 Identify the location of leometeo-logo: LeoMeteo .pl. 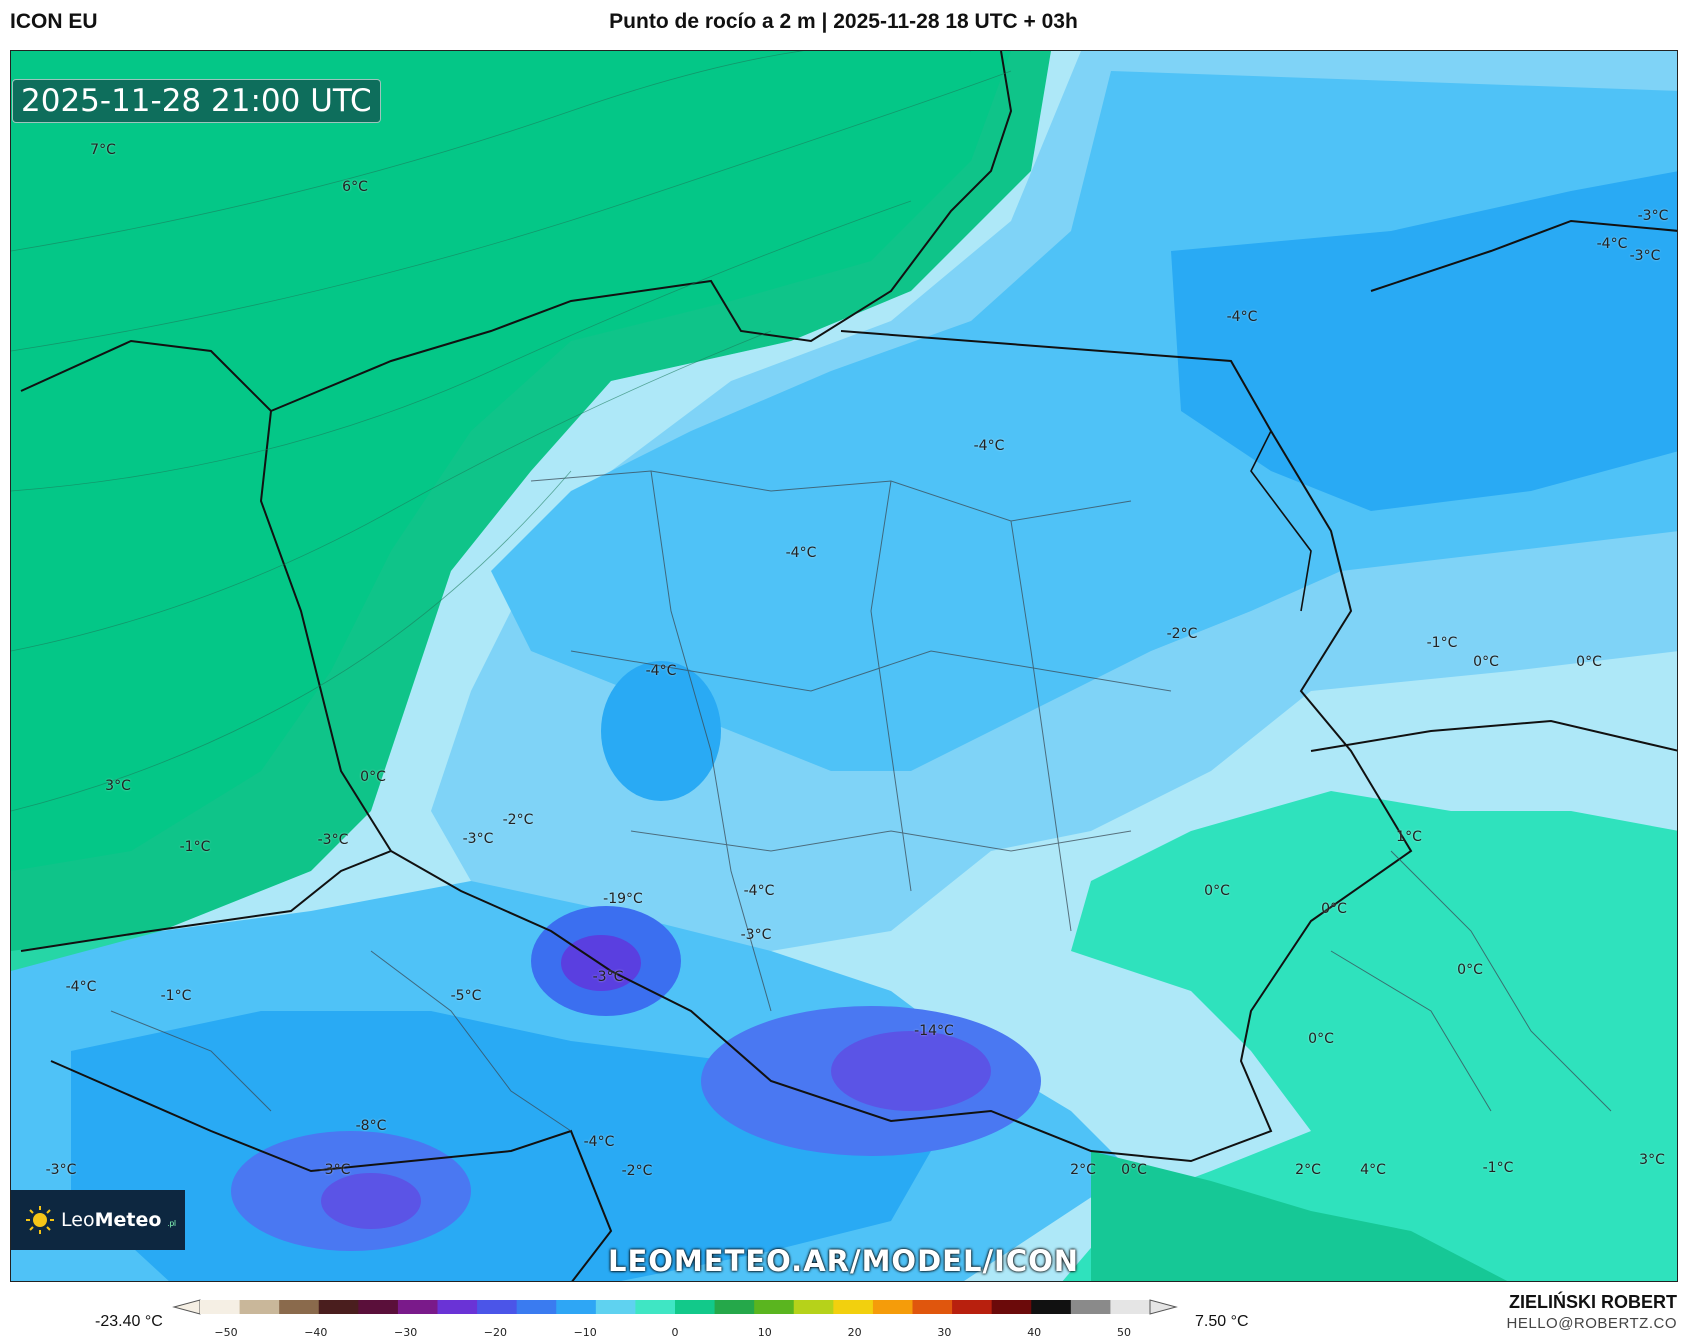
(98, 1220).